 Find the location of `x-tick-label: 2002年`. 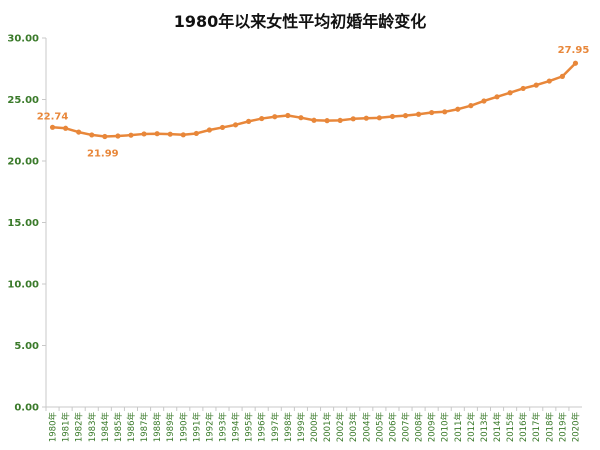

x-tick-label: 2002年 is located at coordinates (340, 427).